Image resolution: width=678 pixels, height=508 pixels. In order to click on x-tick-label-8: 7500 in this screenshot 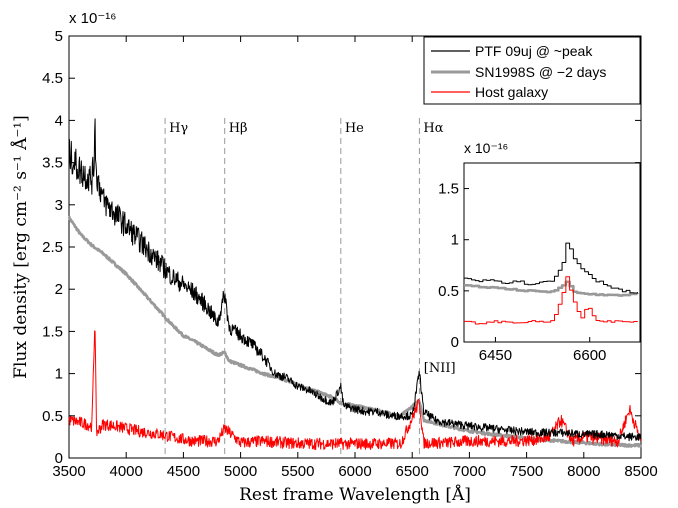, I will do `click(526, 471)`.